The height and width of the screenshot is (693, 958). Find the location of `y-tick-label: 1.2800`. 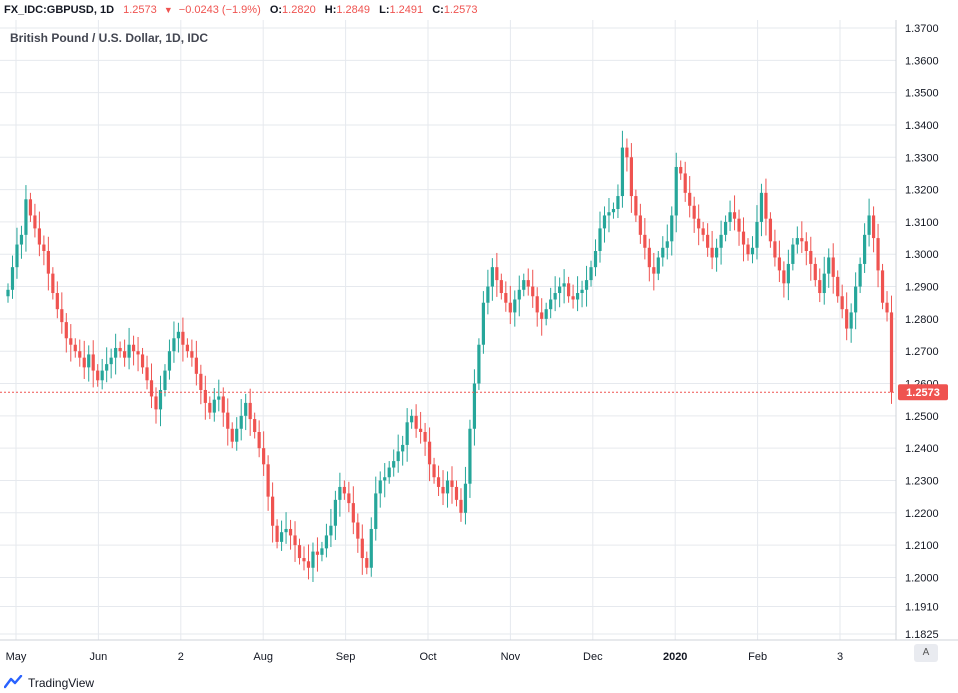

y-tick-label: 1.2800 is located at coordinates (922, 320).